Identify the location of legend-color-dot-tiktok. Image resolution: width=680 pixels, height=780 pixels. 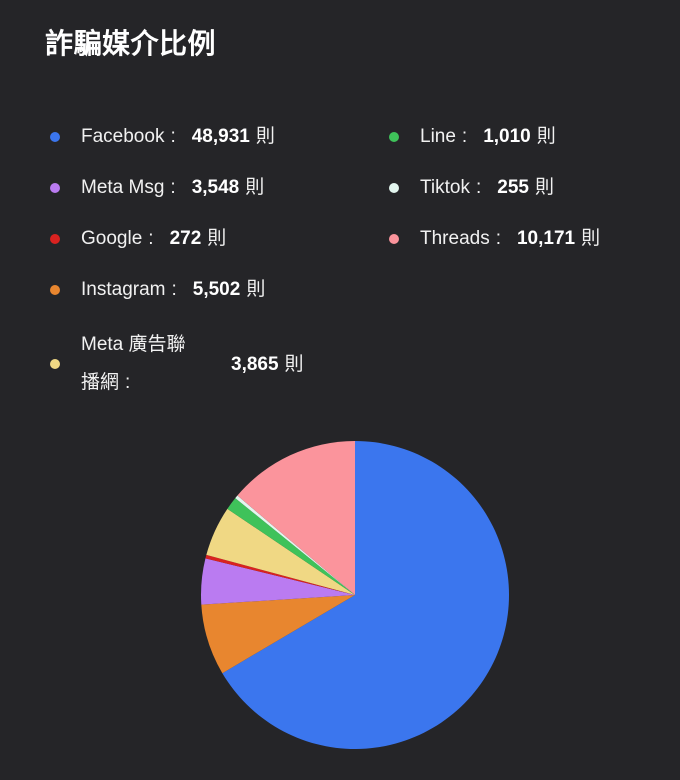
(394, 187).